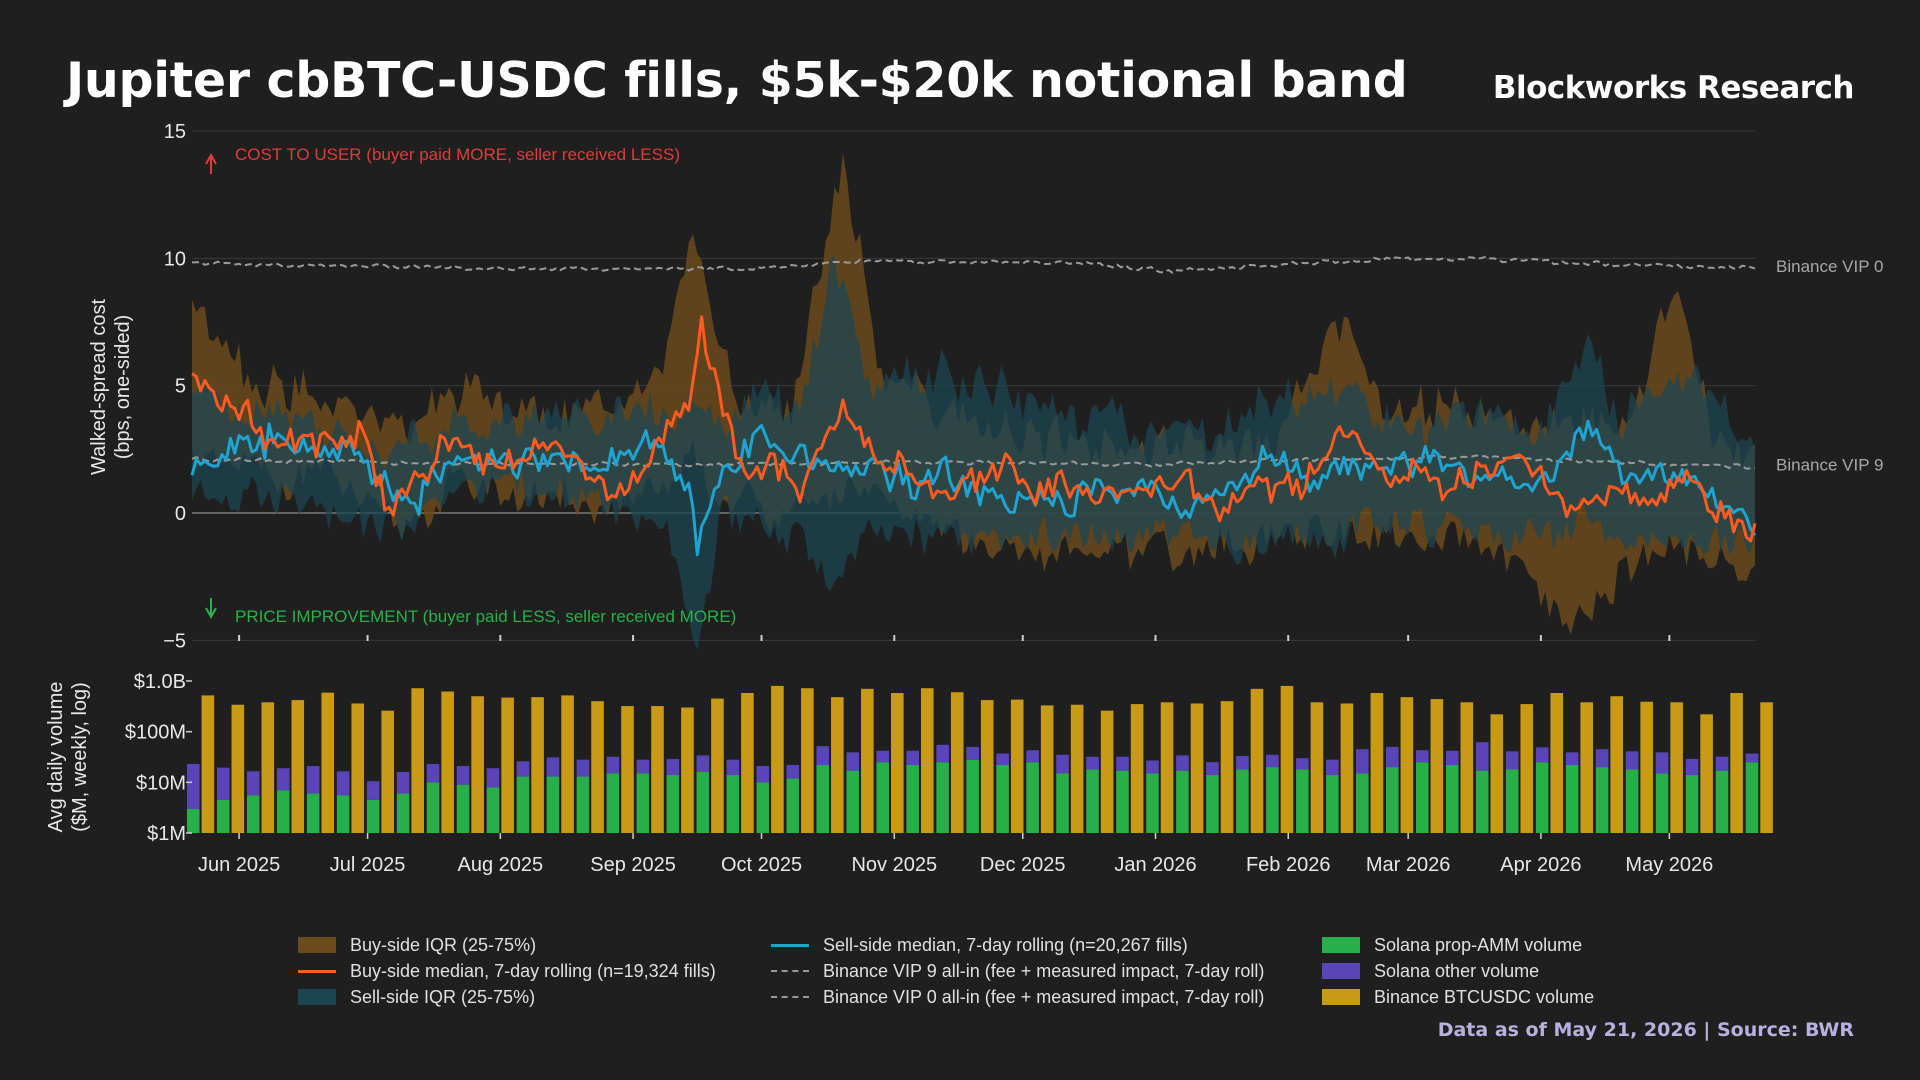 The image size is (1920, 1080). Describe the element at coordinates (180, 387) in the screenshot. I see `y-tick-label: 5` at that location.